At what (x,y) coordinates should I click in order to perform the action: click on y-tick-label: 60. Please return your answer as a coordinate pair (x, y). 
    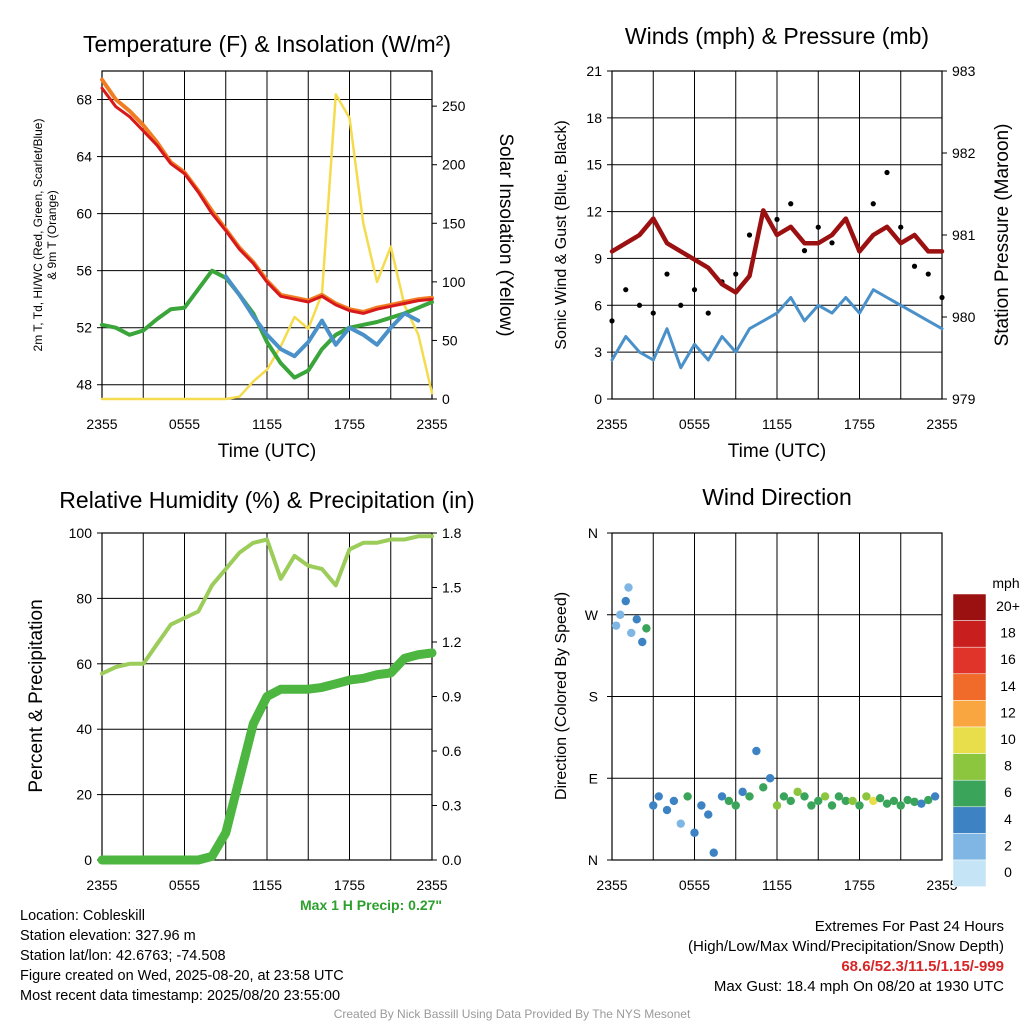
    Looking at the image, I should click on (84, 664).